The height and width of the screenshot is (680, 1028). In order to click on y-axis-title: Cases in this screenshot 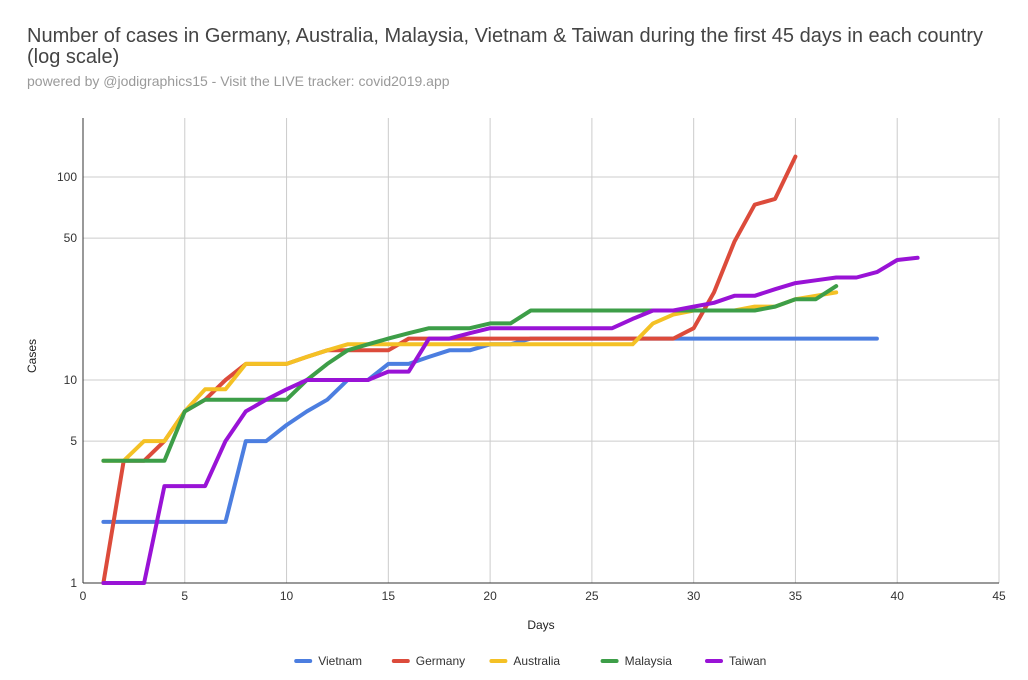, I will do `click(32, 356)`.